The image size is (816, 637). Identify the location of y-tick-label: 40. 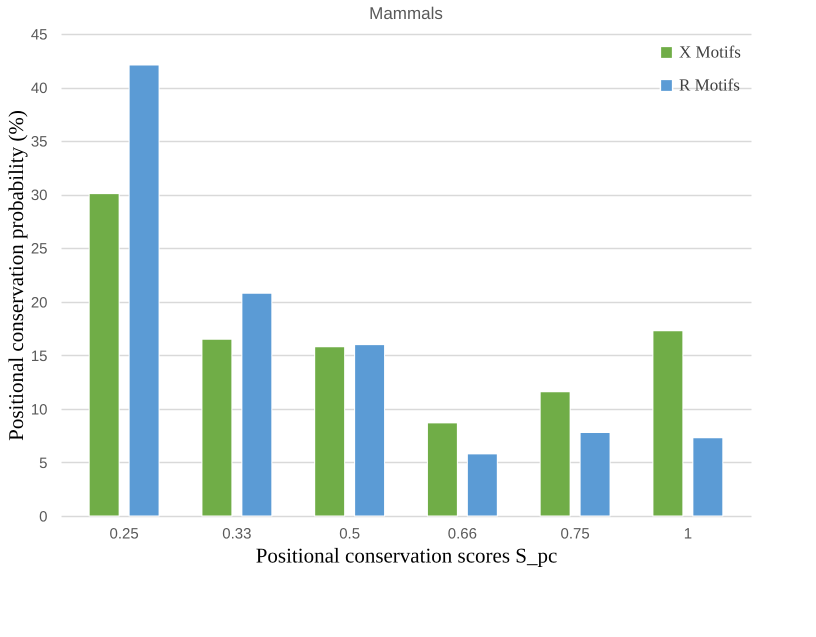
(39, 89).